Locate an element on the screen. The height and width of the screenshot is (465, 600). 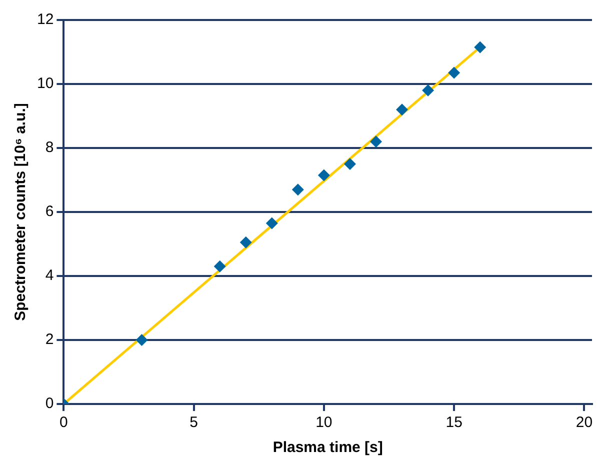
y-tick-label: 8 is located at coordinates (49, 147).